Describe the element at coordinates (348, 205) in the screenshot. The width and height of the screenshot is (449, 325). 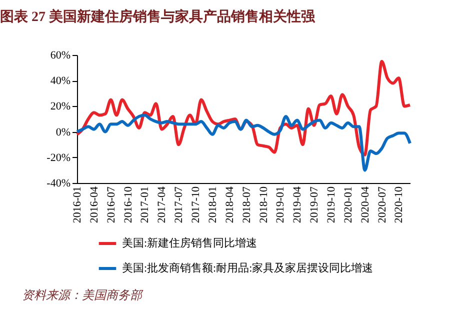
I see `x-tick-label: 2020-01` at that location.